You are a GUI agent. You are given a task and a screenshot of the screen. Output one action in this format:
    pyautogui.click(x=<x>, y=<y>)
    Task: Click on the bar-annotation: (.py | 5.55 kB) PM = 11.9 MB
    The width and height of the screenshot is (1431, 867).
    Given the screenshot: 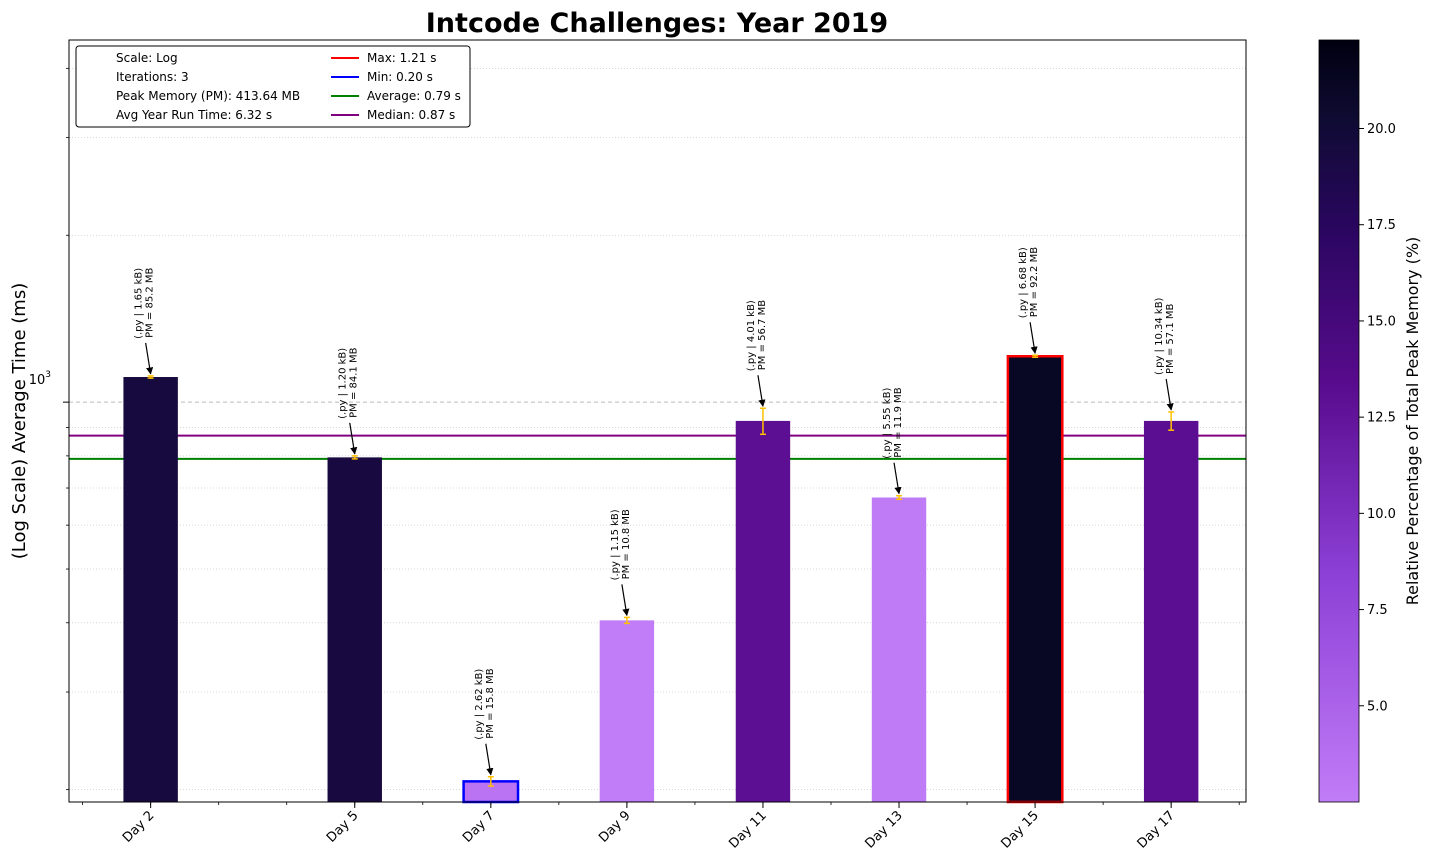 What is the action you would take?
    pyautogui.click(x=893, y=441)
    